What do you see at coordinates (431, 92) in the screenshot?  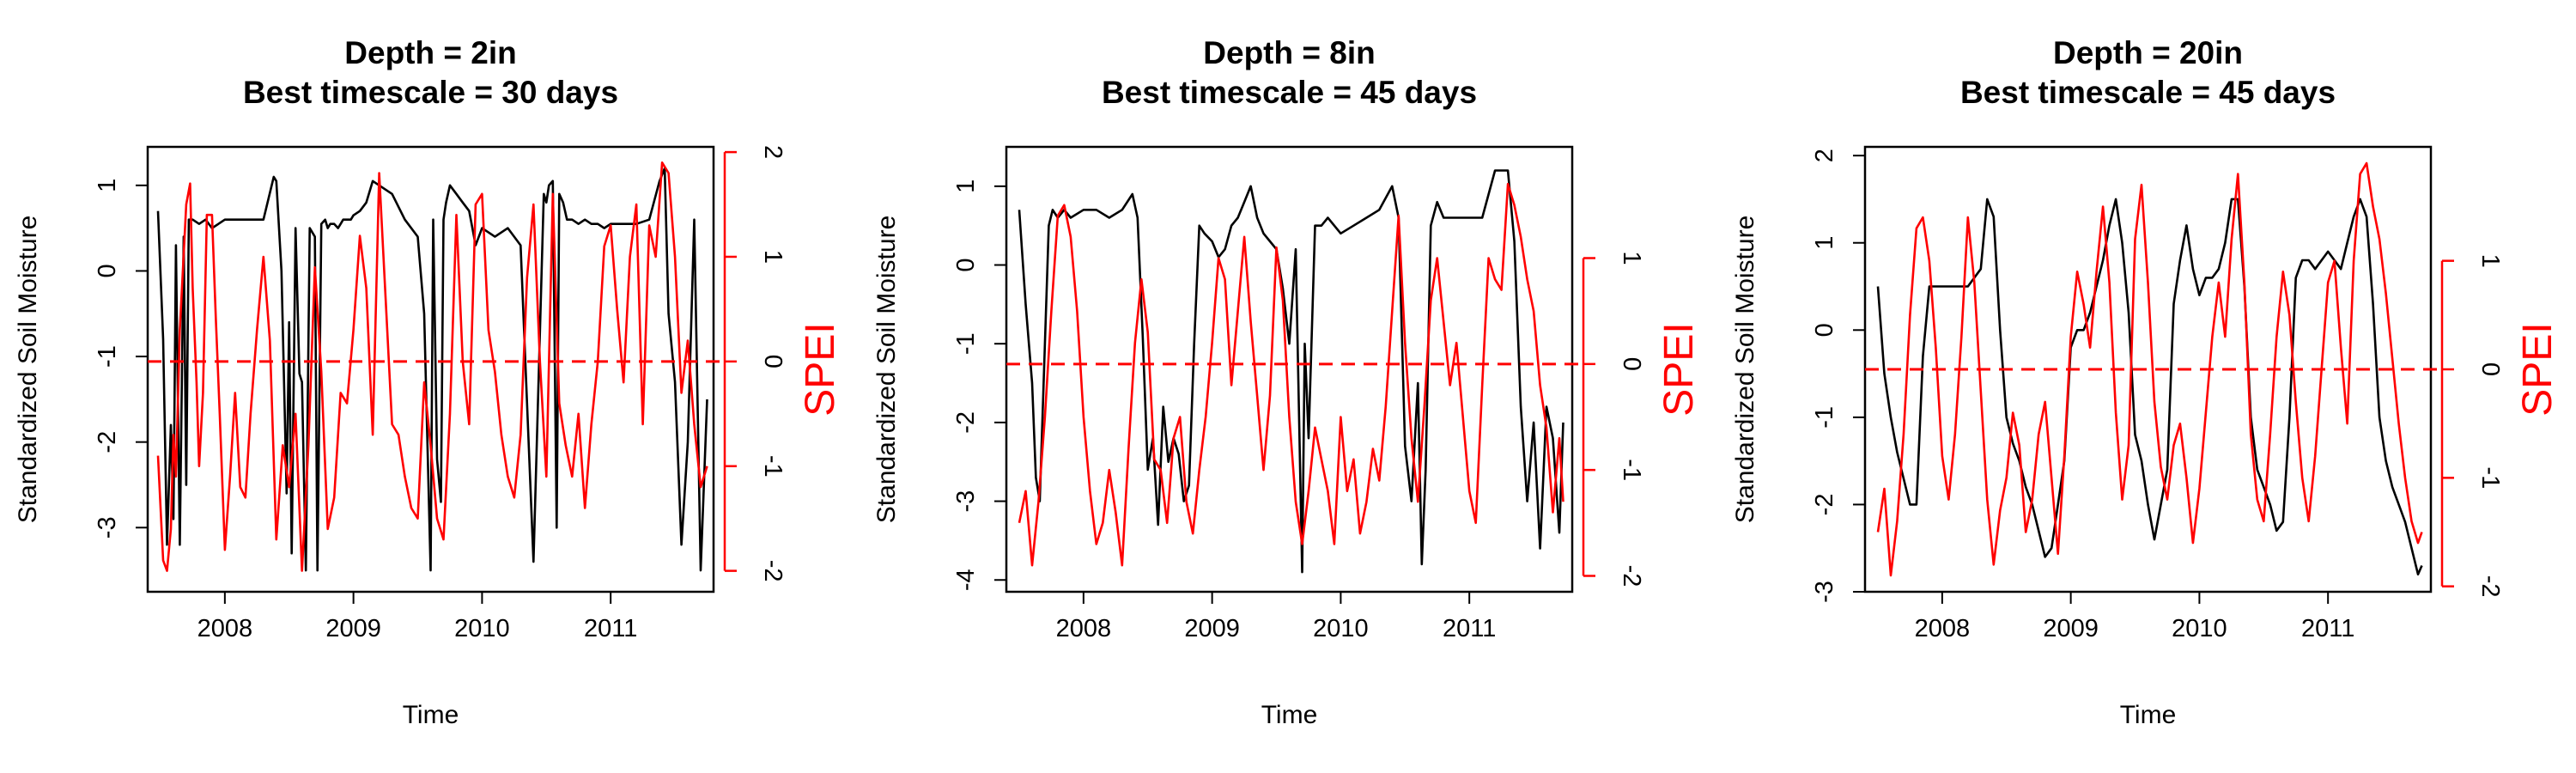 I see `chart-subtitle: Best timescale = 30 days` at bounding box center [431, 92].